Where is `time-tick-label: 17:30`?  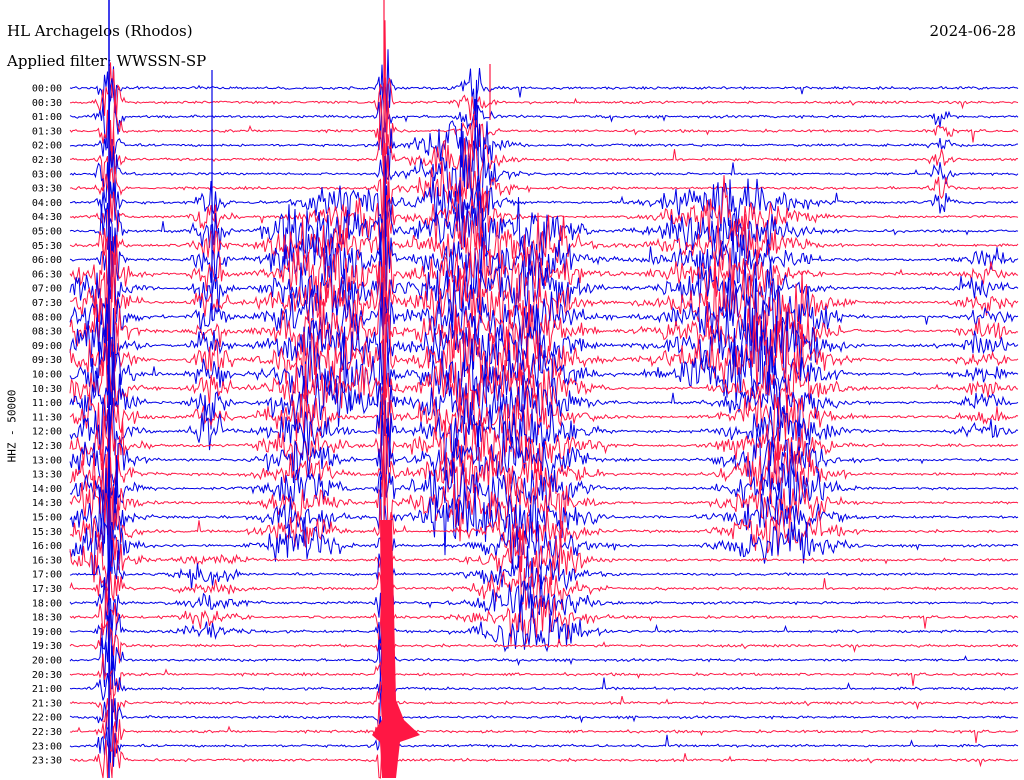 time-tick-label: 17:30 is located at coordinates (47, 589).